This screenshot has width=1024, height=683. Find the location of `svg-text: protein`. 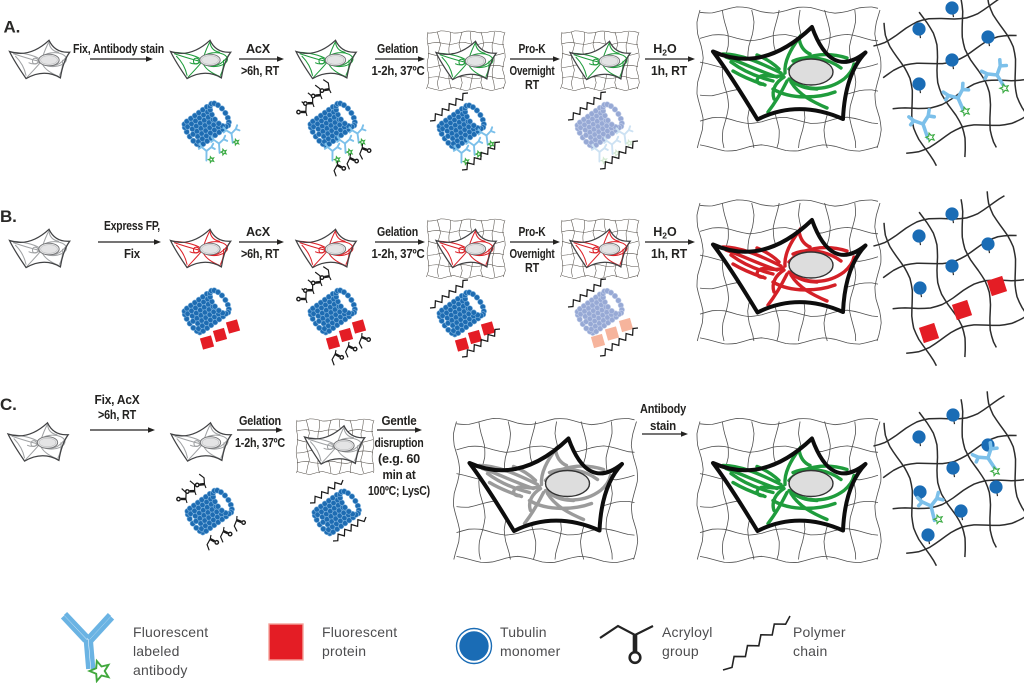

svg-text: protein is located at coordinates (344, 651).